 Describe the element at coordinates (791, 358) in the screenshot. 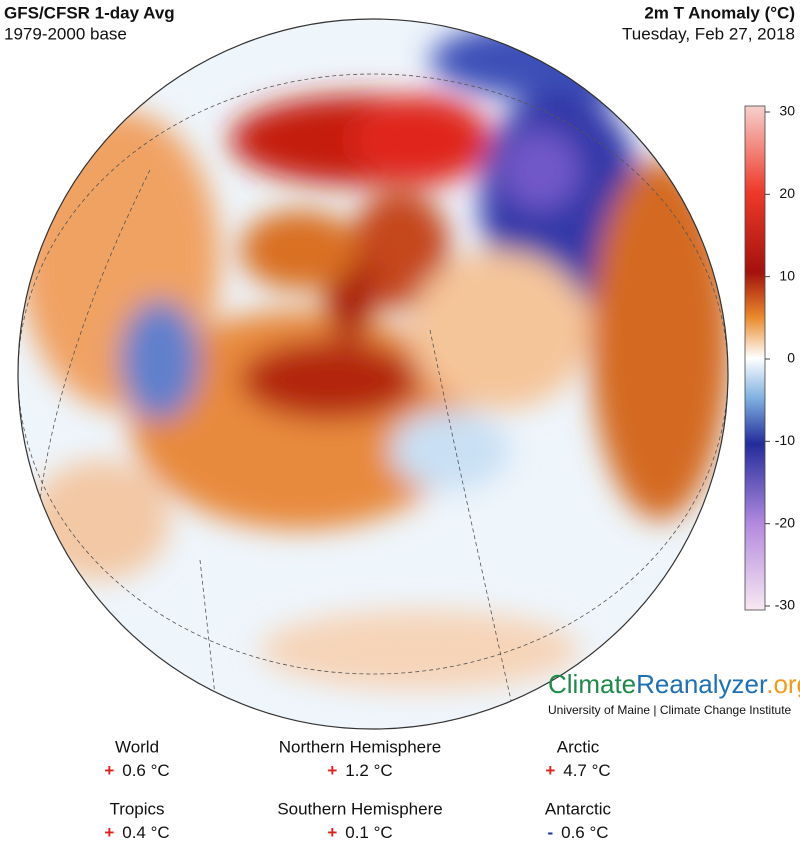

I see `colorbar-tick-label: 0` at that location.